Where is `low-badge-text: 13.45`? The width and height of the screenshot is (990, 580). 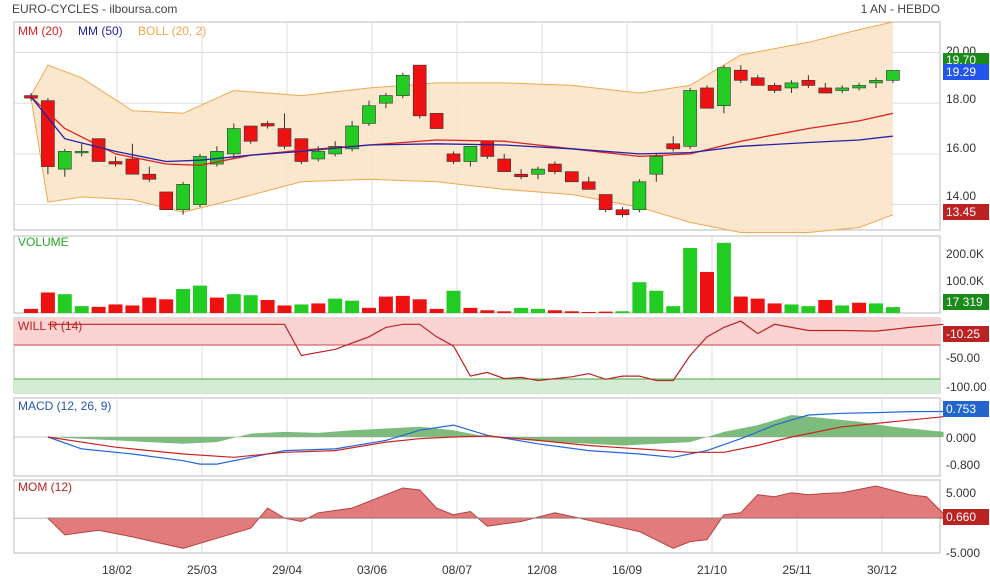 low-badge-text: 13.45 is located at coordinates (961, 212).